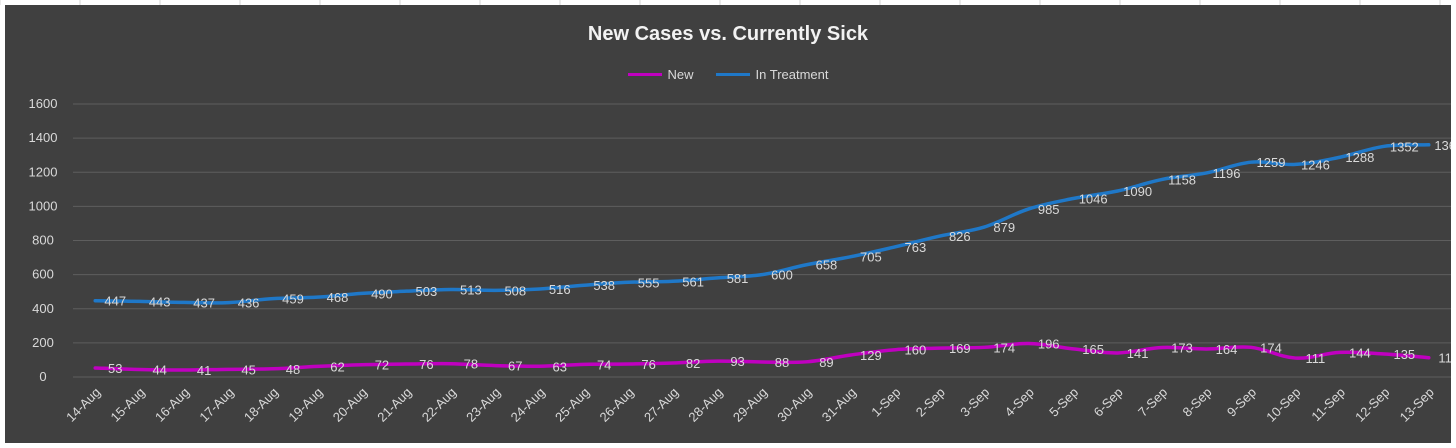 Image resolution: width=1456 pixels, height=448 pixels. I want to click on data-label-new: 62, so click(337, 366).